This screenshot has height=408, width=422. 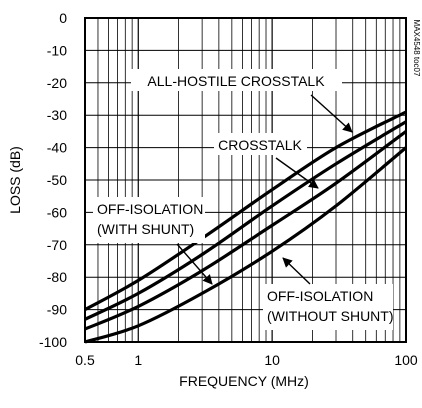 I want to click on annotation-label: ALL-HOSTILE CROSSTALK, so click(x=236, y=81).